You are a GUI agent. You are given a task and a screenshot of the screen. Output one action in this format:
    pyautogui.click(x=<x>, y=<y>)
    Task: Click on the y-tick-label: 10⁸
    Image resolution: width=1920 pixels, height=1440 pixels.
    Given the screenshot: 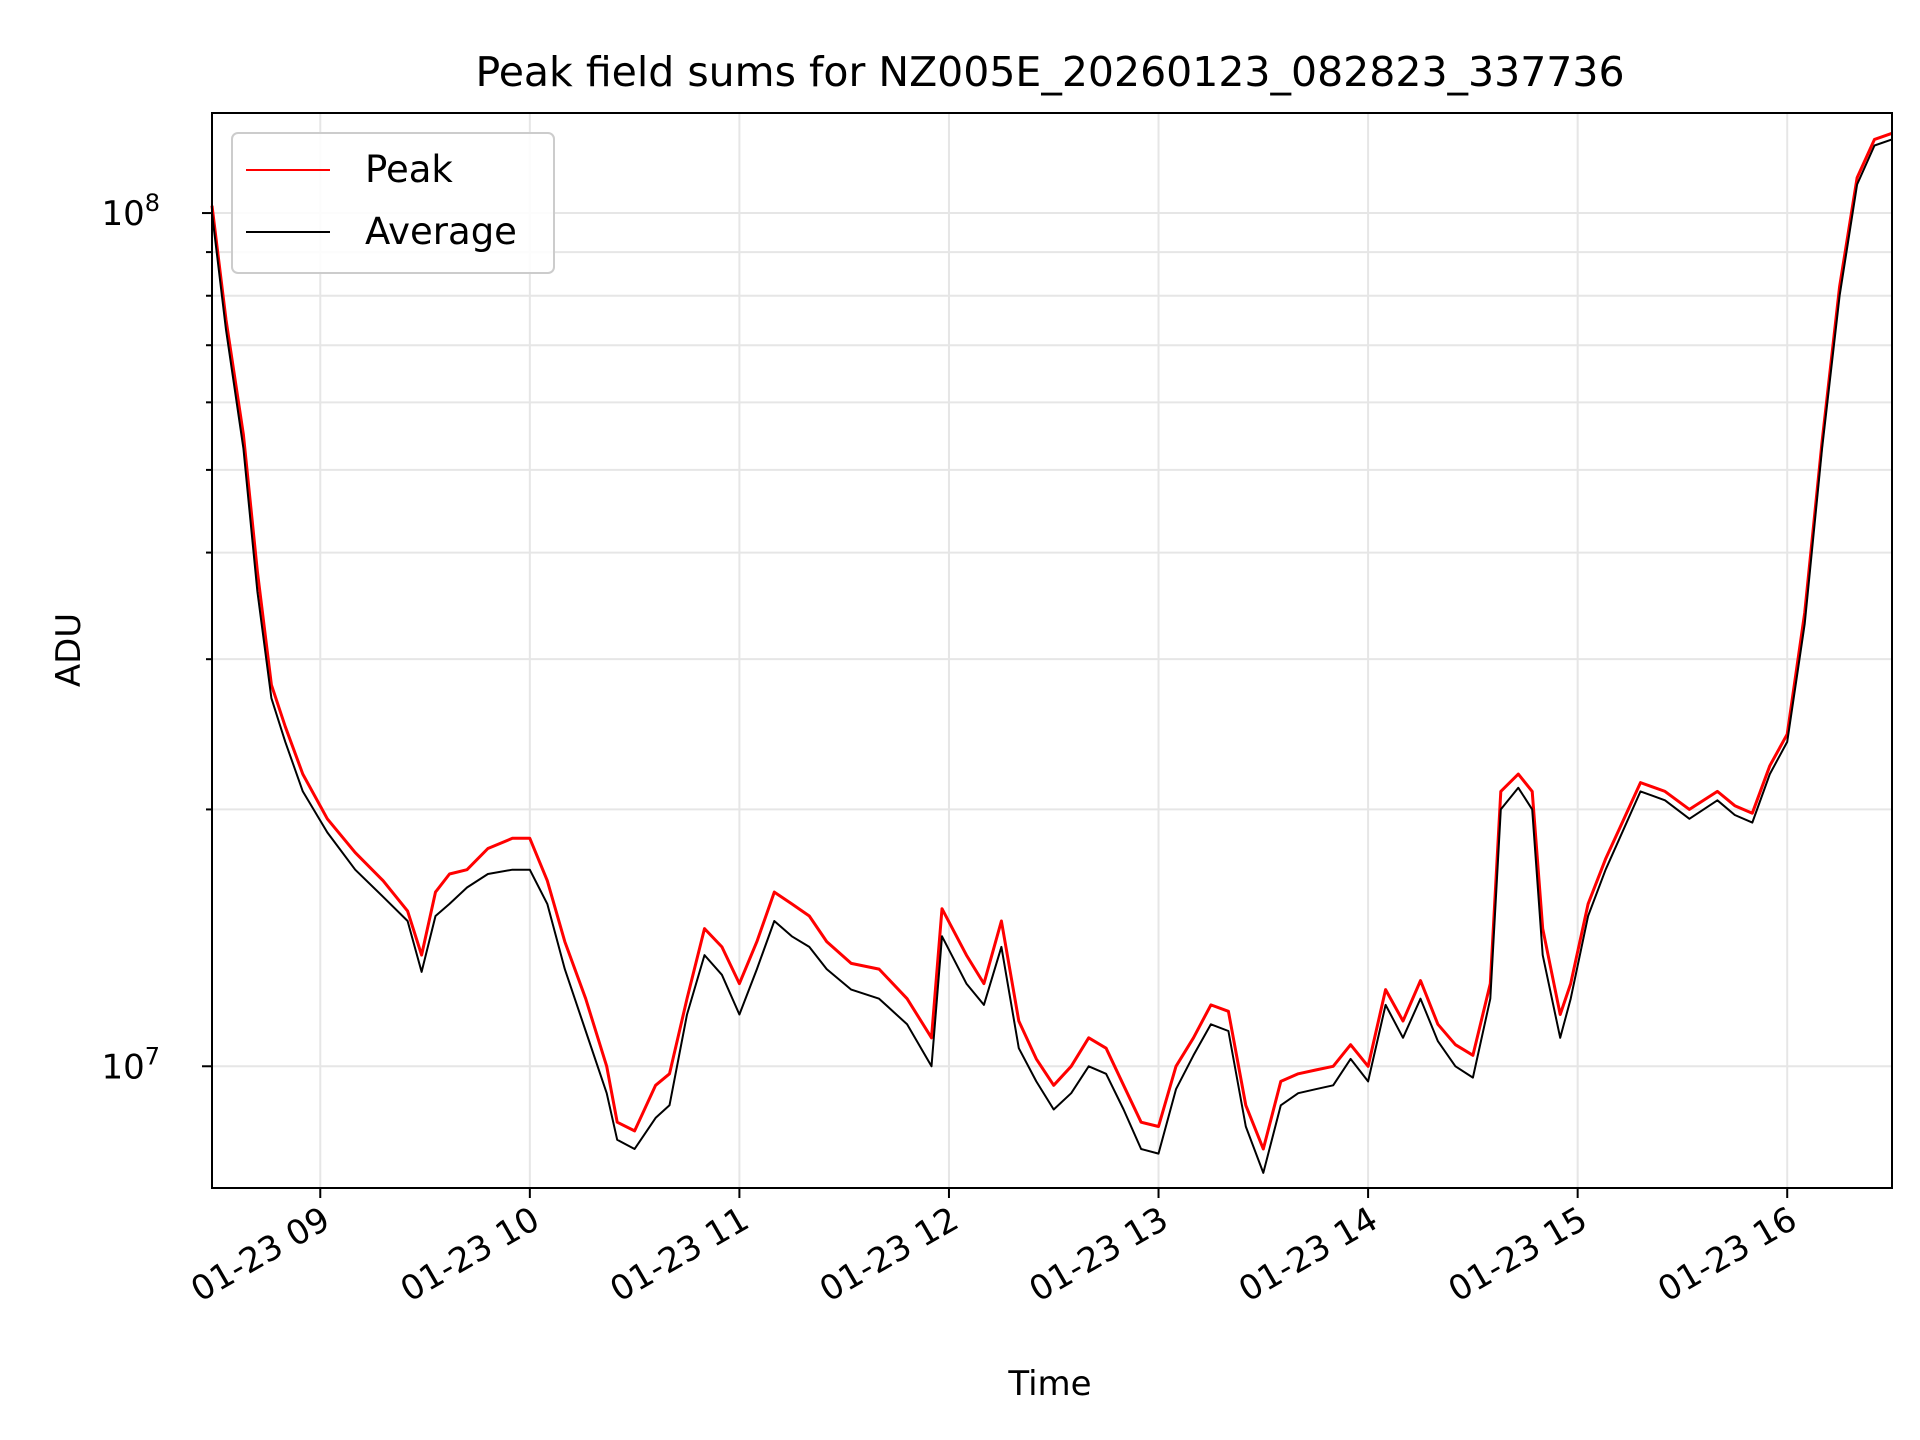 What is the action you would take?
    pyautogui.click(x=130, y=211)
    